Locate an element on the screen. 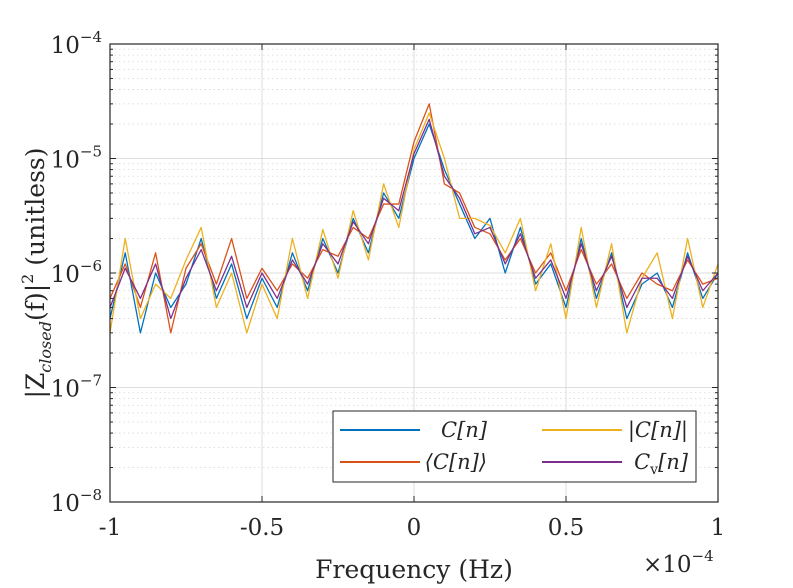 The image size is (793, 588). x-tick-label: -0.5 is located at coordinates (262, 528).